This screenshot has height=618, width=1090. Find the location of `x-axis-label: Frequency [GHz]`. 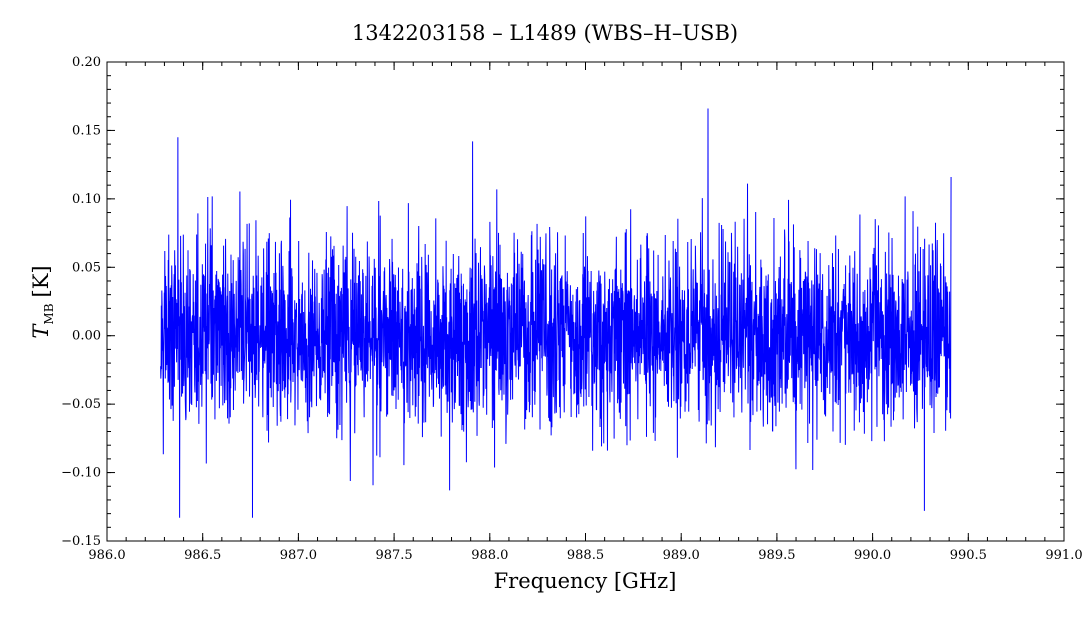

x-axis-label: Frequency [GHz] is located at coordinates (585, 581).